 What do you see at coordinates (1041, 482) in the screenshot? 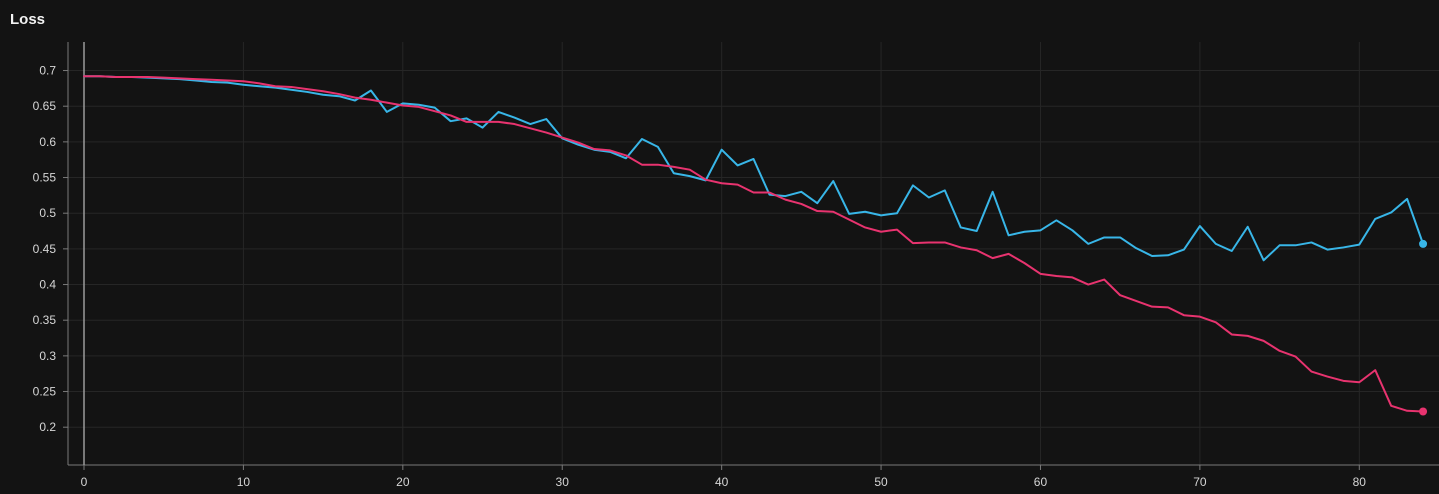
I see `x-tick-label: 60` at bounding box center [1041, 482].